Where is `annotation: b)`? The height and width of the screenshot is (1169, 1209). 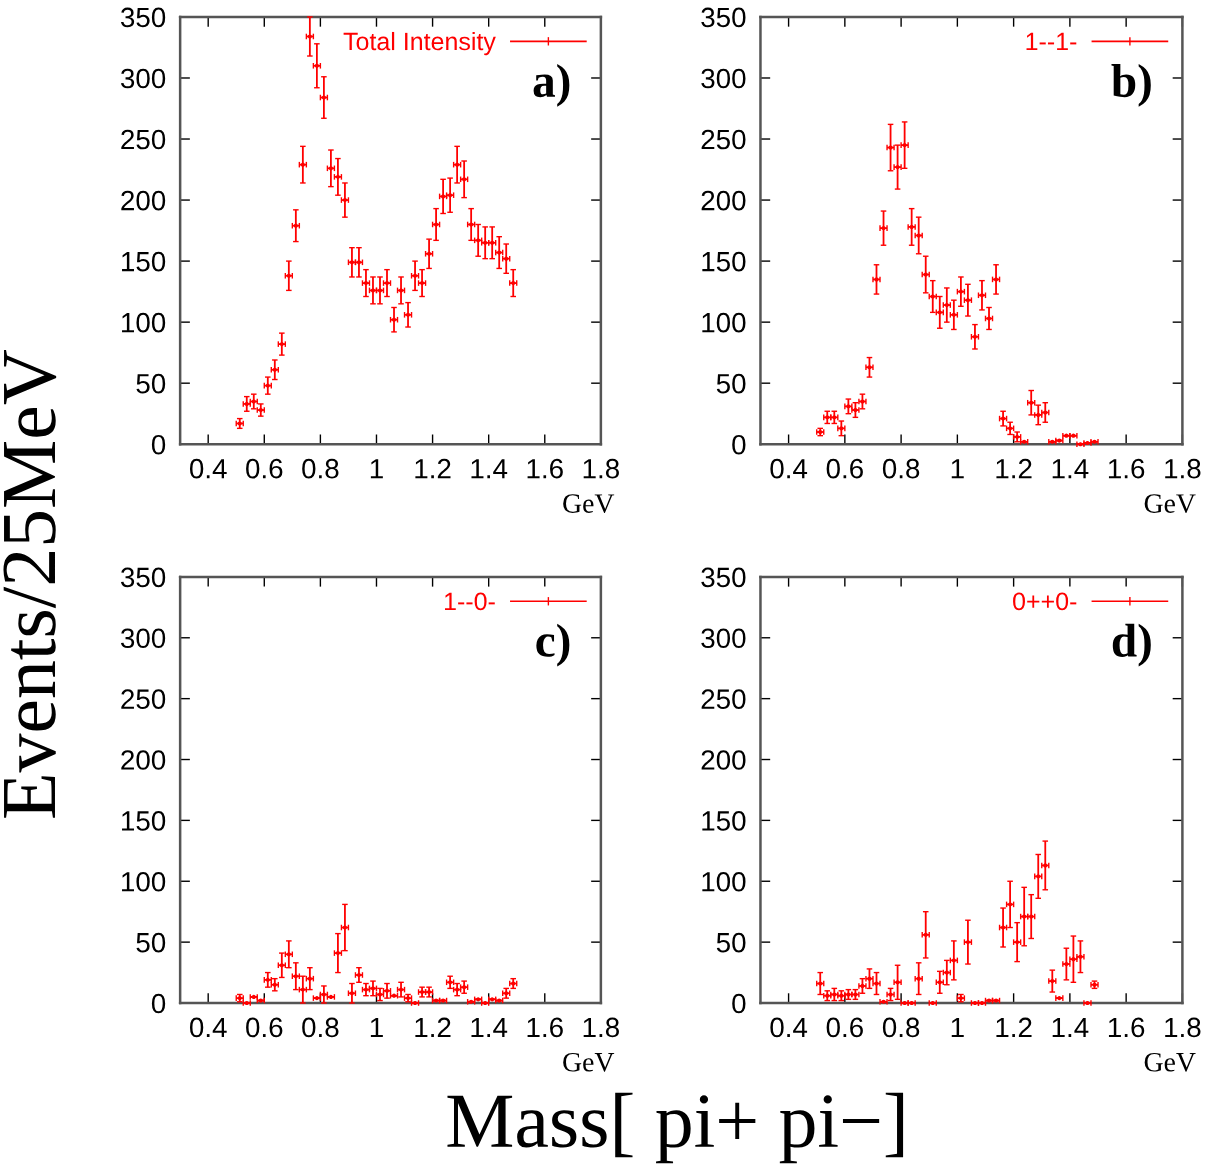 annotation: b) is located at coordinates (1131, 85).